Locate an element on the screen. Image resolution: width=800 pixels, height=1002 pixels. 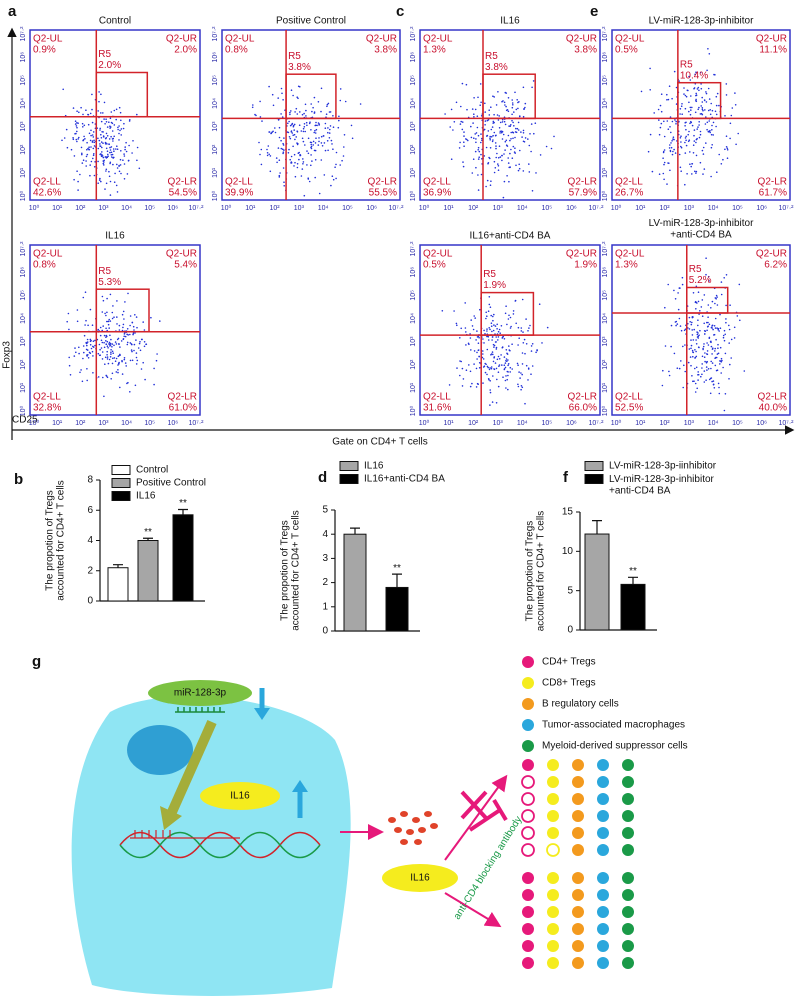
bar is located at coordinates (397, 609).